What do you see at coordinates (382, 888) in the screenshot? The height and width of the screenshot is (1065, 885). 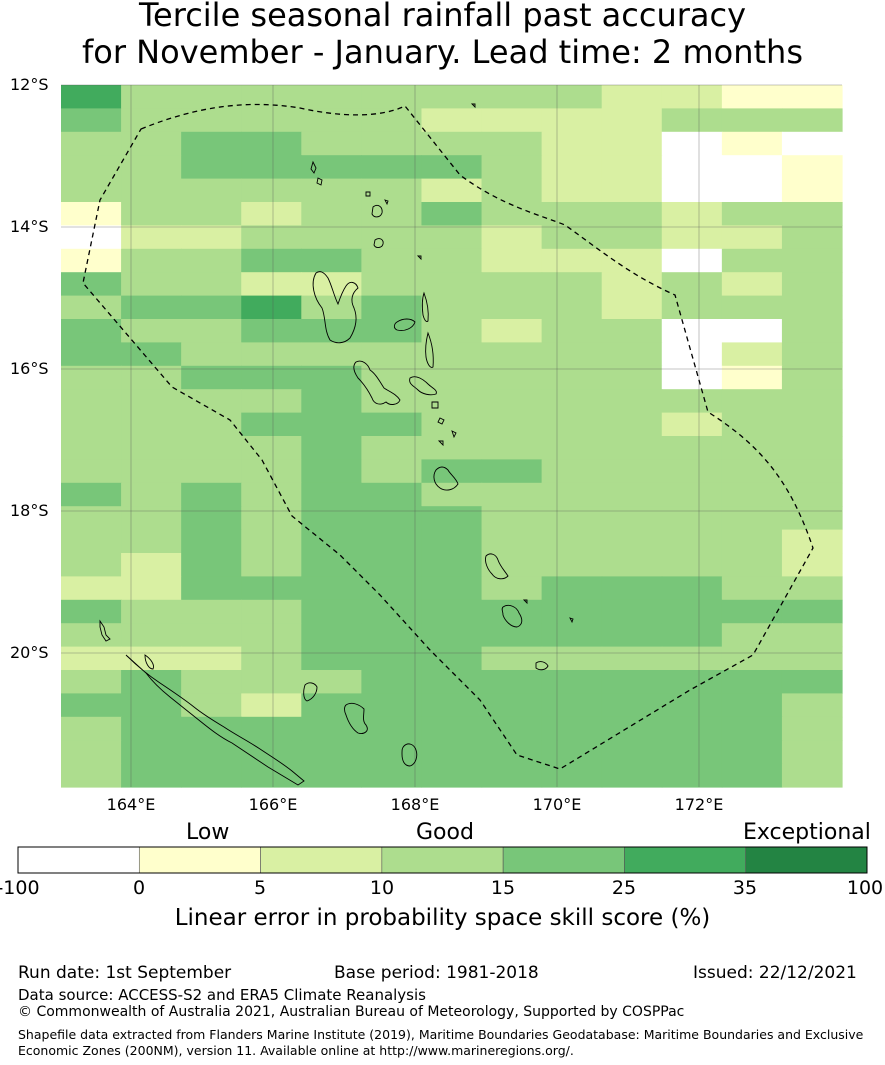 I see `legend-tick: 10` at bounding box center [382, 888].